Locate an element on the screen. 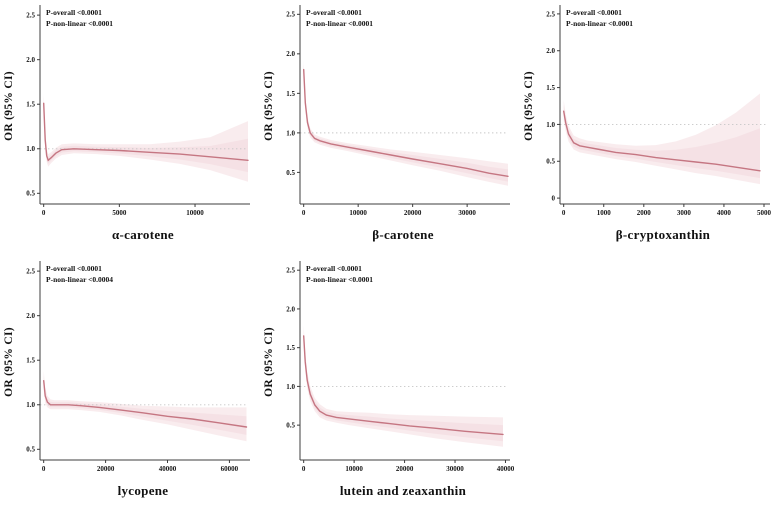  chart-title: β-carotene is located at coordinates (403, 234).